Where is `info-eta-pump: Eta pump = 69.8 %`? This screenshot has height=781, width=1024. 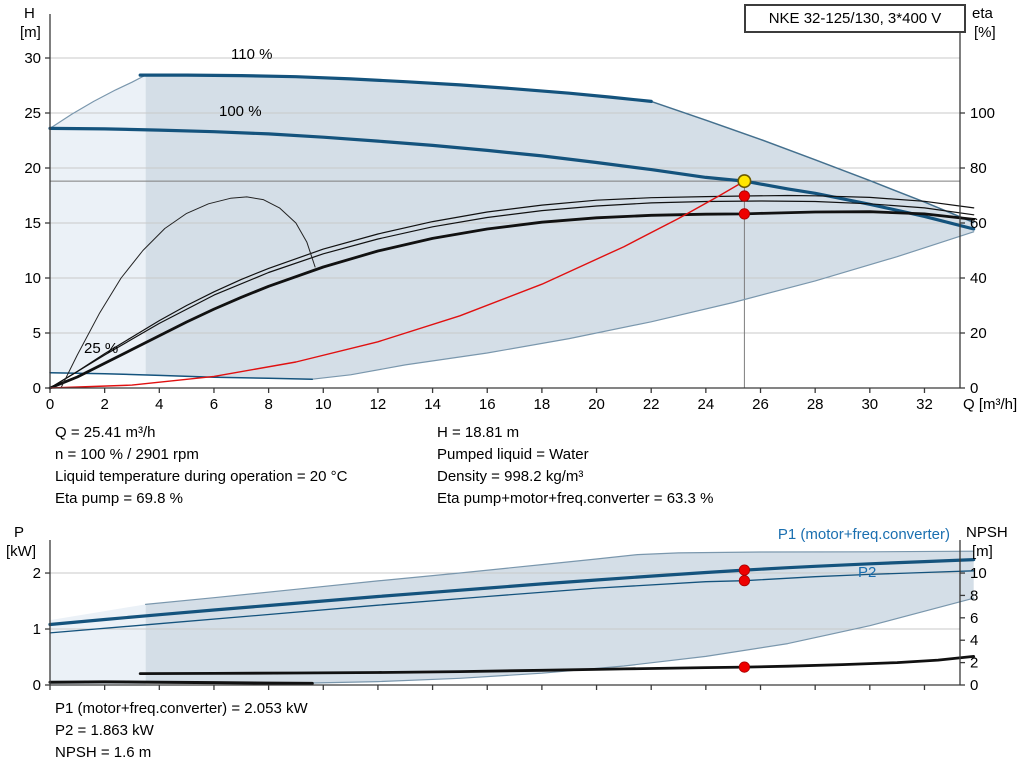 info-eta-pump: Eta pump = 69.8 % is located at coordinates (119, 498).